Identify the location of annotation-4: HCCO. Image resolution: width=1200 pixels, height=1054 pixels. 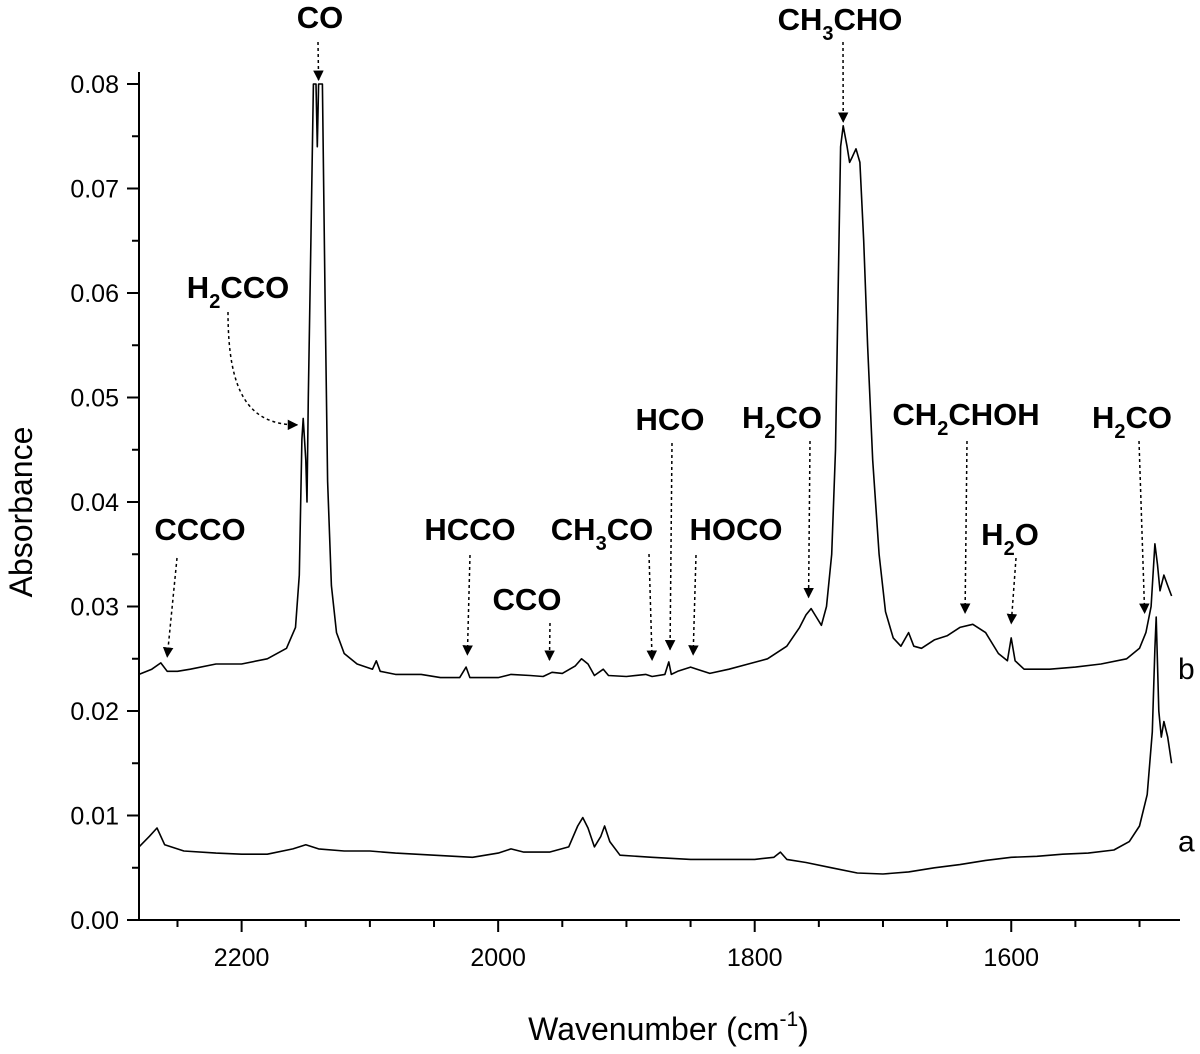
(470, 584).